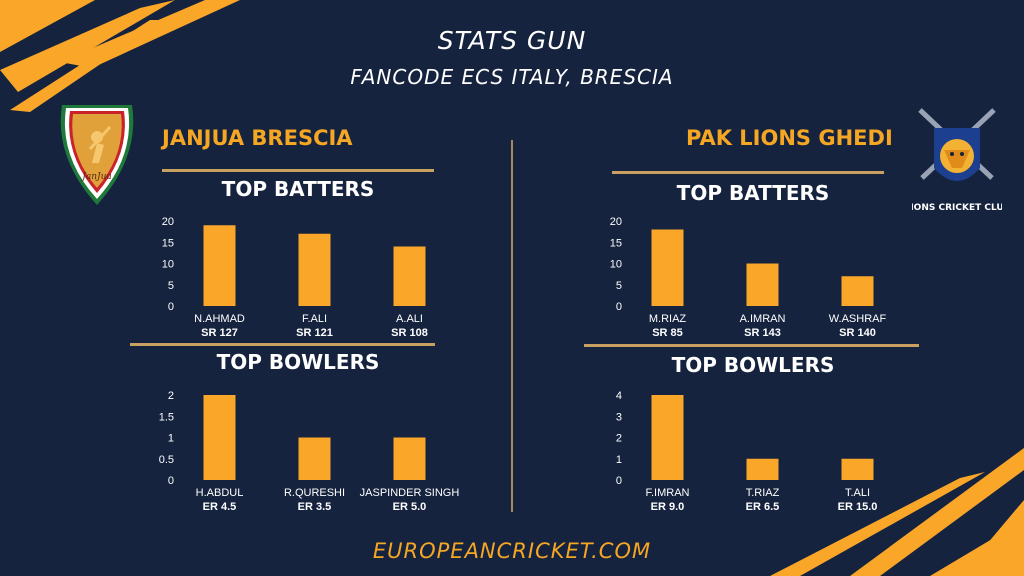 Image resolution: width=1024 pixels, height=576 pixels. What do you see at coordinates (857, 493) in the screenshot?
I see `x-tick-label: T.ALI` at bounding box center [857, 493].